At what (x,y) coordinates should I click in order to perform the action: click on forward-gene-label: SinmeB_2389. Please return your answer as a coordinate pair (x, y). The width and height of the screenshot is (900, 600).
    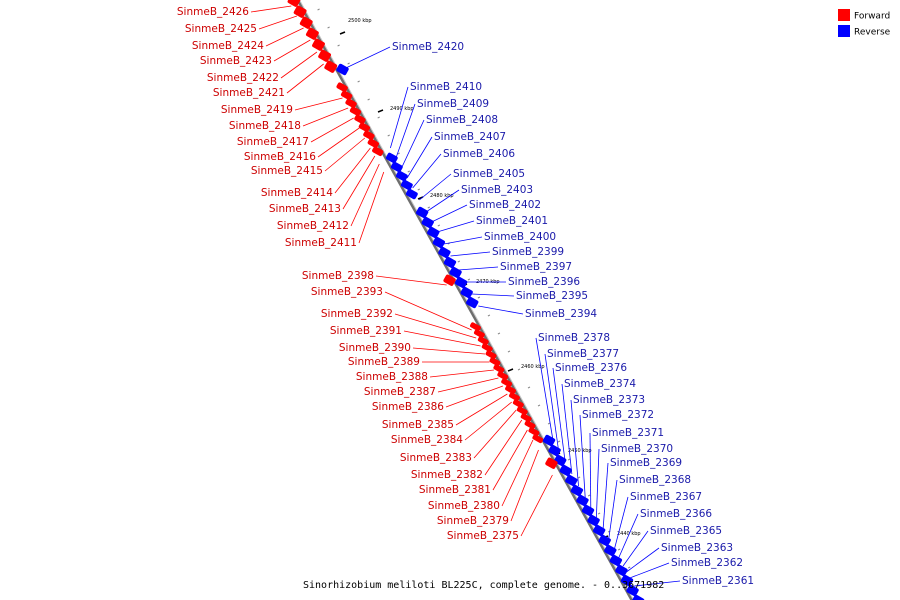
    Looking at the image, I should click on (384, 362).